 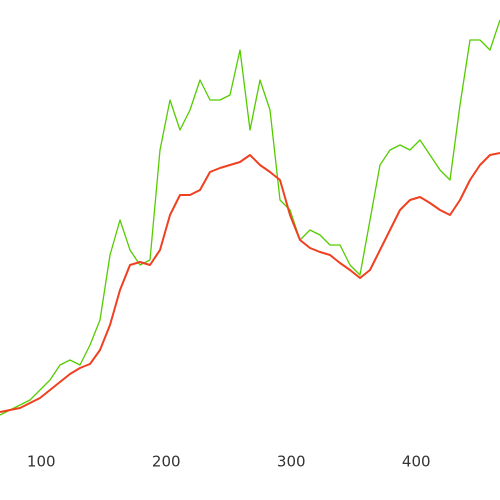 I want to click on x-tick-label: 200, so click(x=166, y=462).